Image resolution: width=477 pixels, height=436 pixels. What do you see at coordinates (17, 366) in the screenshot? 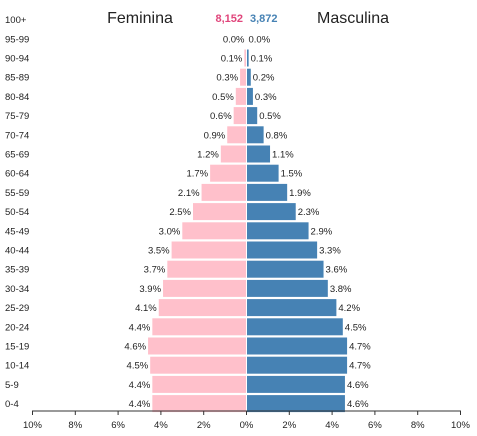
I see `age-label: 10-14` at bounding box center [17, 366].